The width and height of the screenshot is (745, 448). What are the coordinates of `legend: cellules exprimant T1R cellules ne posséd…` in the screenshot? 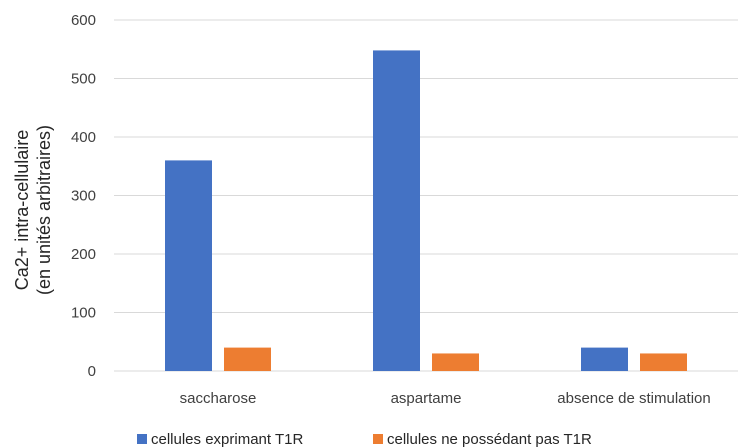 It's located at (364, 439).